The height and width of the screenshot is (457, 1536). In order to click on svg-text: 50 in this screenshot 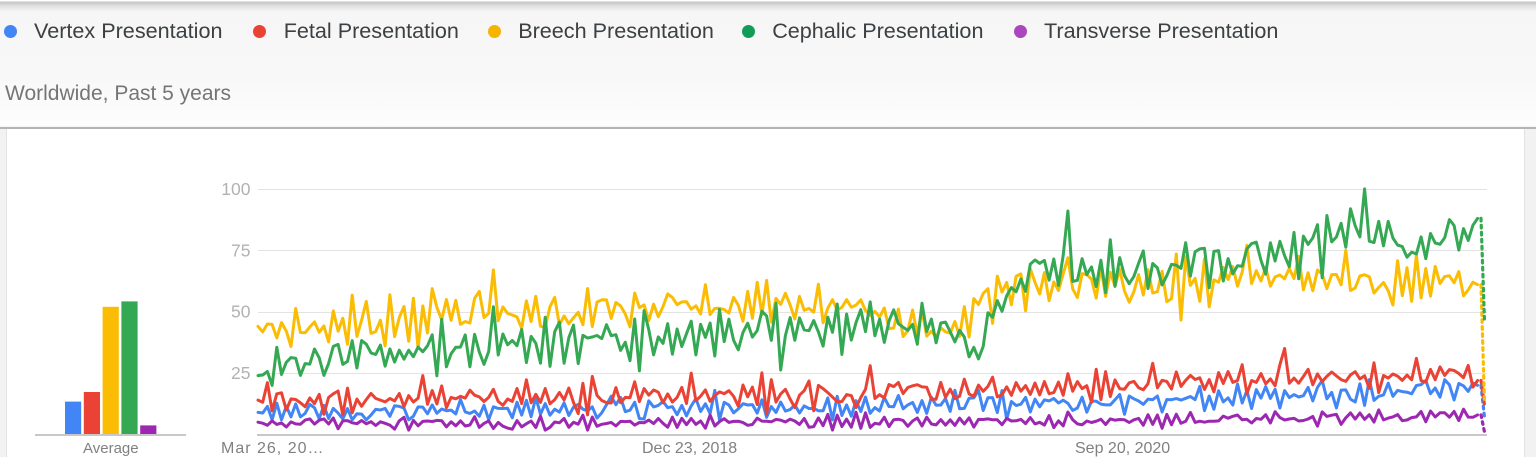, I will do `click(241, 312)`.